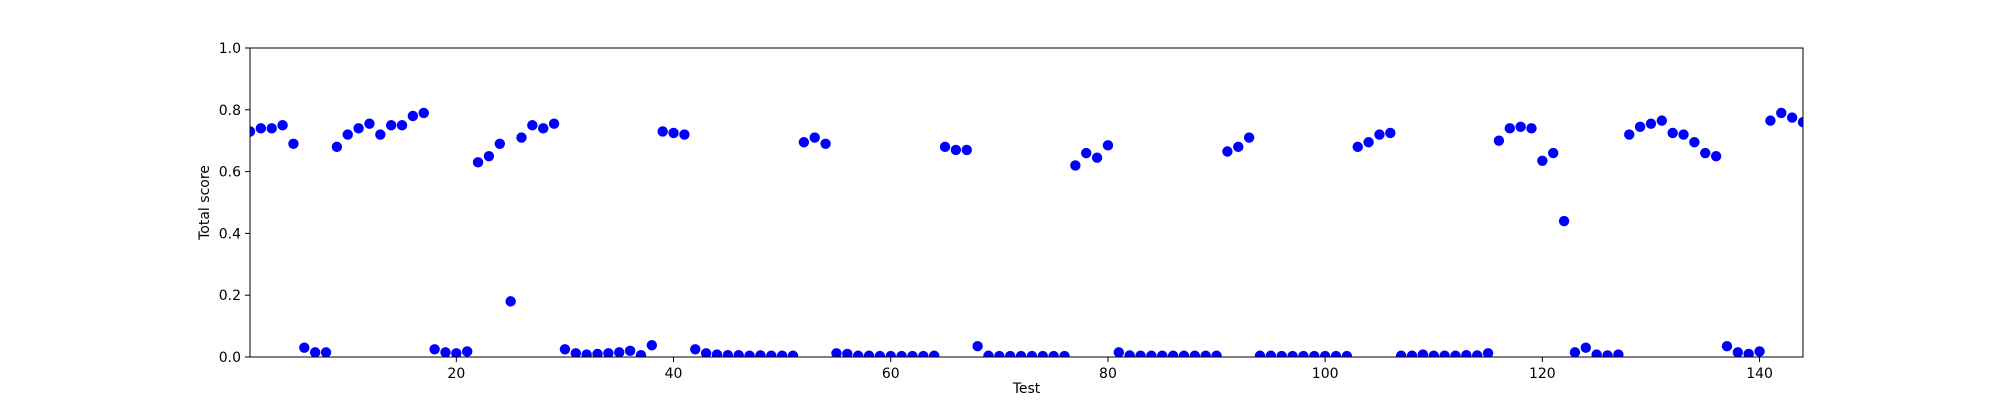 The image size is (2000, 400). Describe the element at coordinates (456, 374) in the screenshot. I see `x-tick-label: 20` at that location.